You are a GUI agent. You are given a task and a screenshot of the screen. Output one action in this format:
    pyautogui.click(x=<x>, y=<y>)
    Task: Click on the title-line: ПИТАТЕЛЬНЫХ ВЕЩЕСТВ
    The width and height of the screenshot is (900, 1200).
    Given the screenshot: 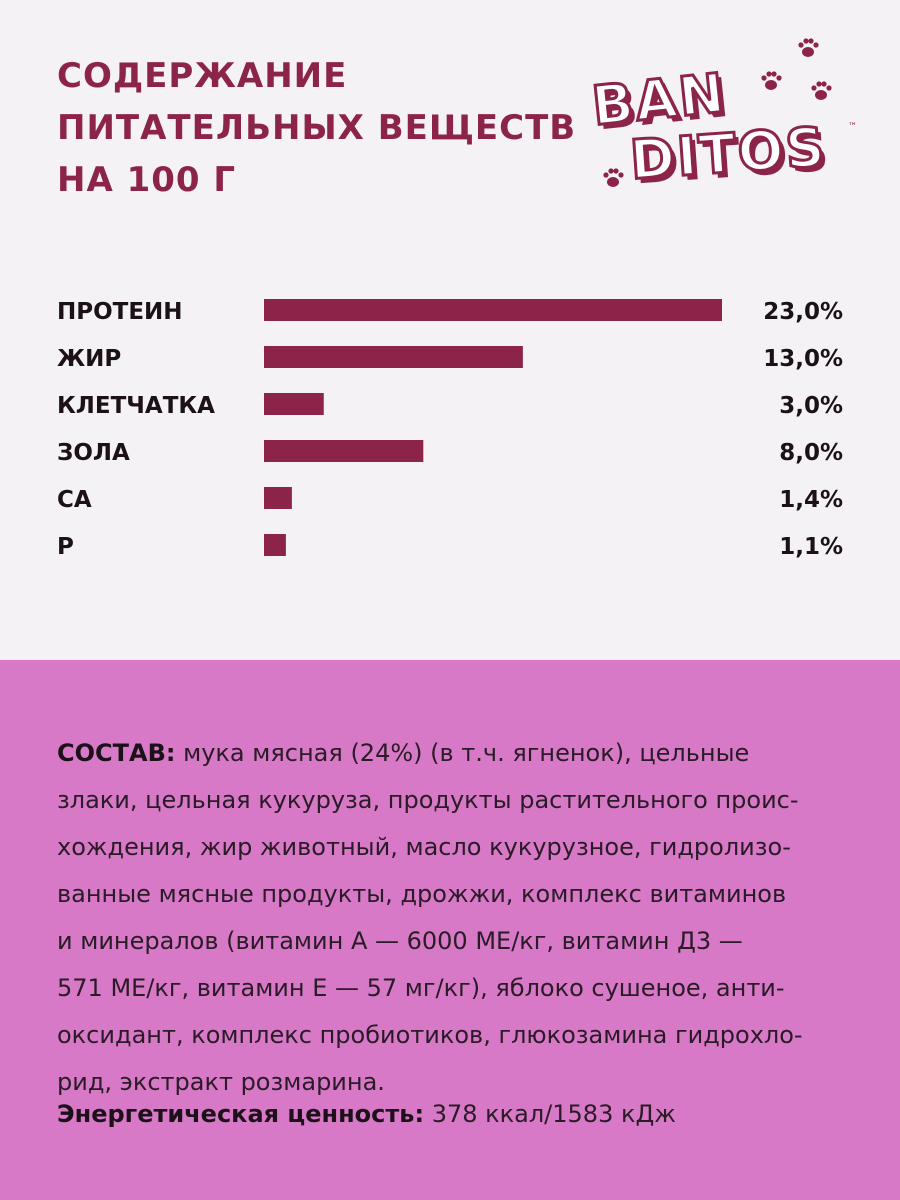 What is the action you would take?
    pyautogui.click(x=317, y=128)
    